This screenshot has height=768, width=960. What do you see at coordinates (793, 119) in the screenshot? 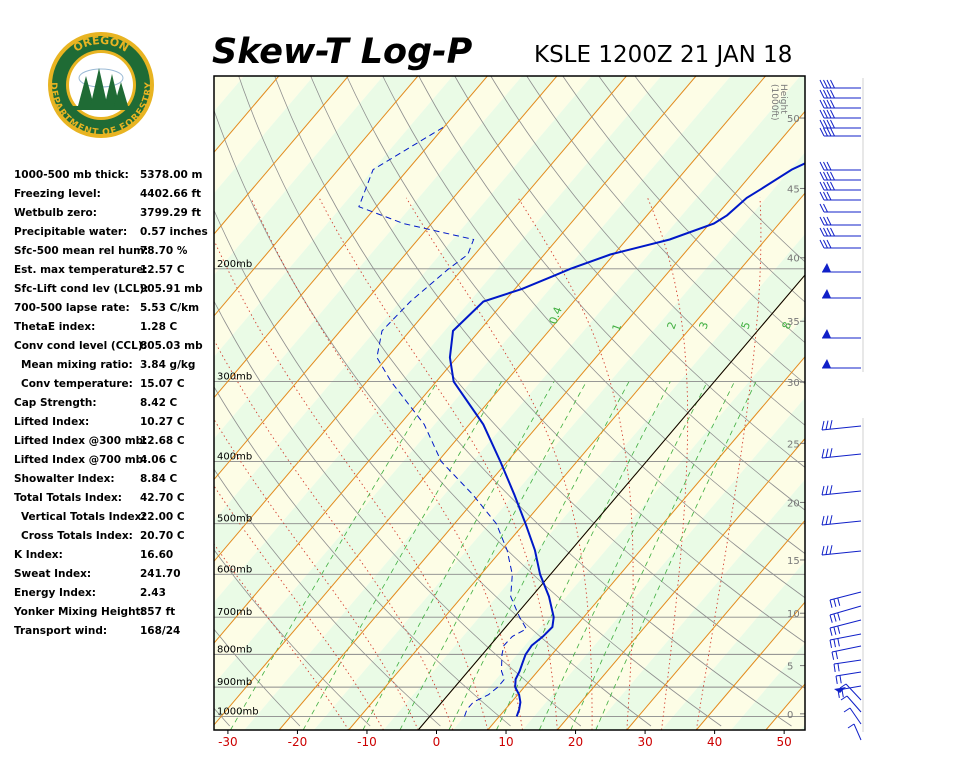
I see `height-tick-label: 50` at bounding box center [793, 119].